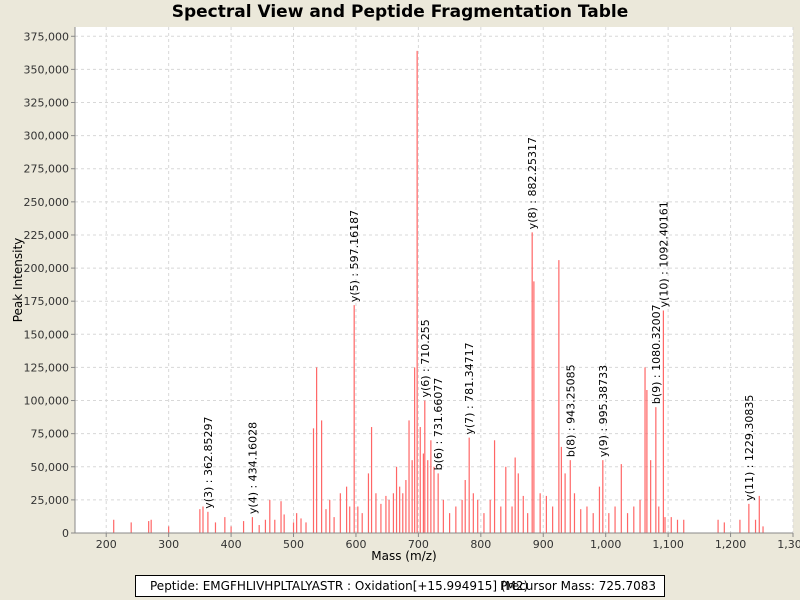 The image size is (800, 600). What do you see at coordinates (65, 533) in the screenshot?
I see `y-tick-label: 0` at bounding box center [65, 533].